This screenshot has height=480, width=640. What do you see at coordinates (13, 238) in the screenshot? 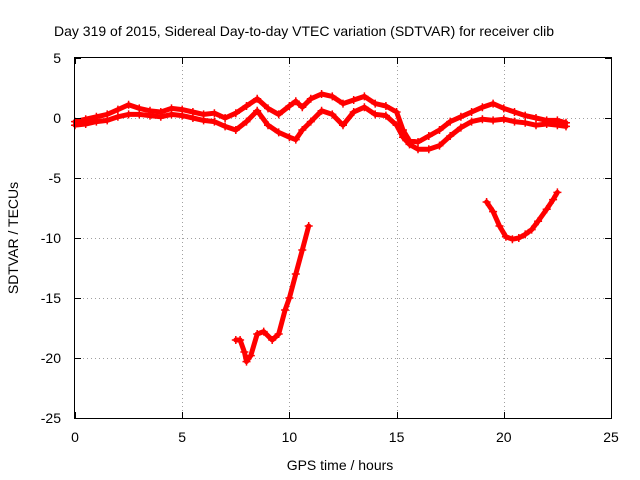
I see `y-axis-label: SDTVAR / TECUs` at bounding box center [13, 238].